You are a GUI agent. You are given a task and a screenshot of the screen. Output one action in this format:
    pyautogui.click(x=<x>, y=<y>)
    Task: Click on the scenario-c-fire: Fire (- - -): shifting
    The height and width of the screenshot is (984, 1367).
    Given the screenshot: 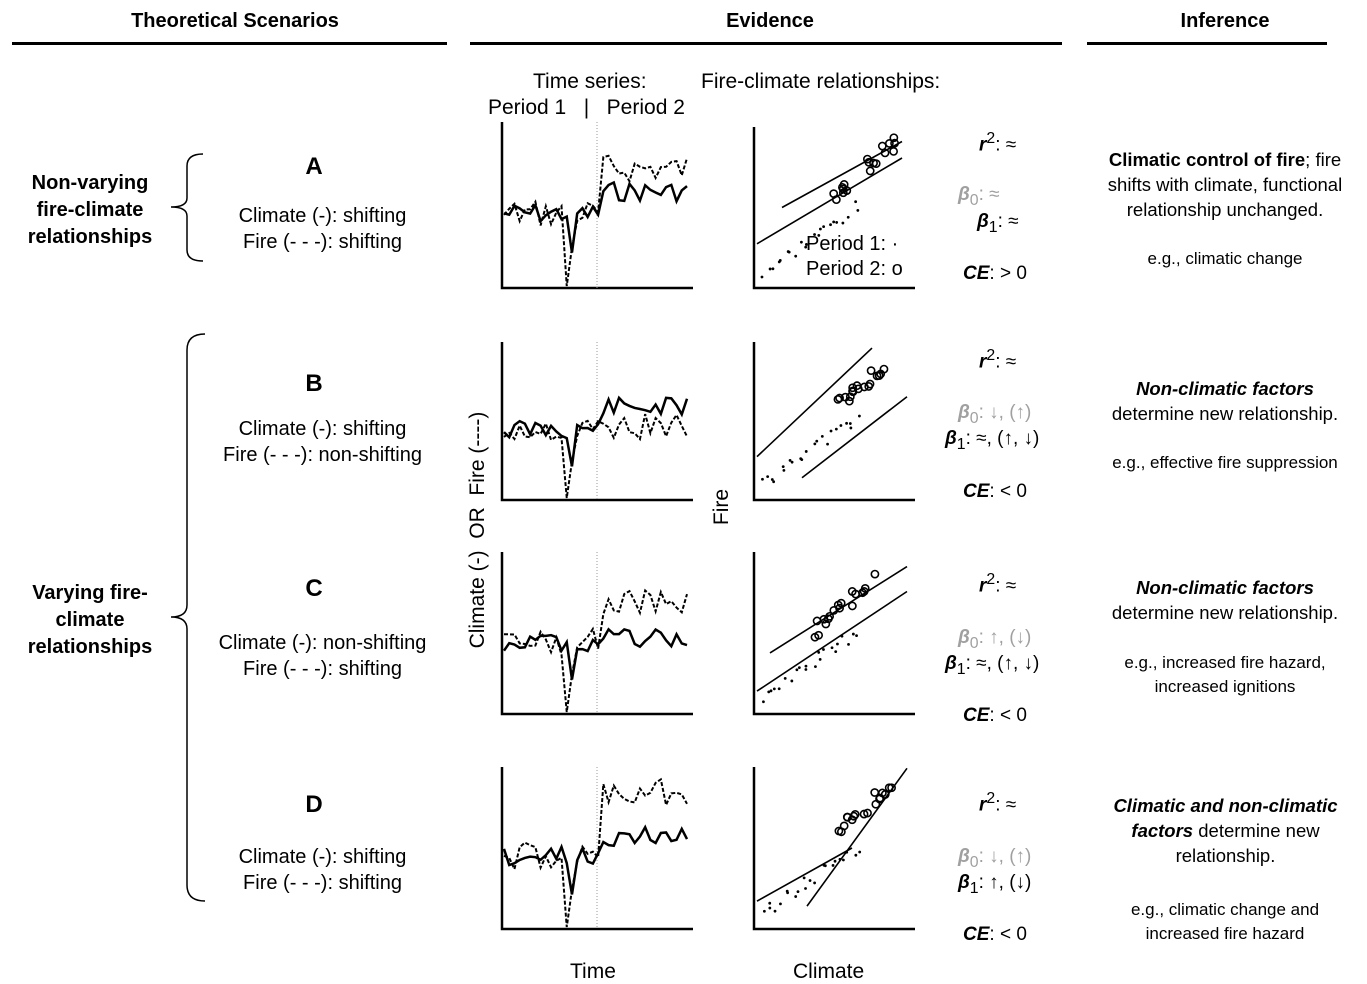 What is the action you would take?
    pyautogui.click(x=322, y=669)
    